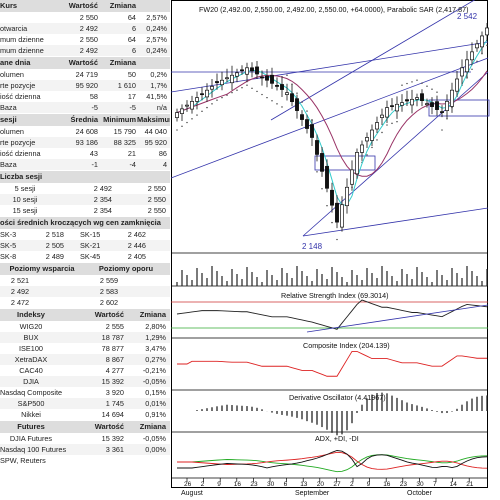  I want to click on header-cell: Maksimum, so click(153, 119).